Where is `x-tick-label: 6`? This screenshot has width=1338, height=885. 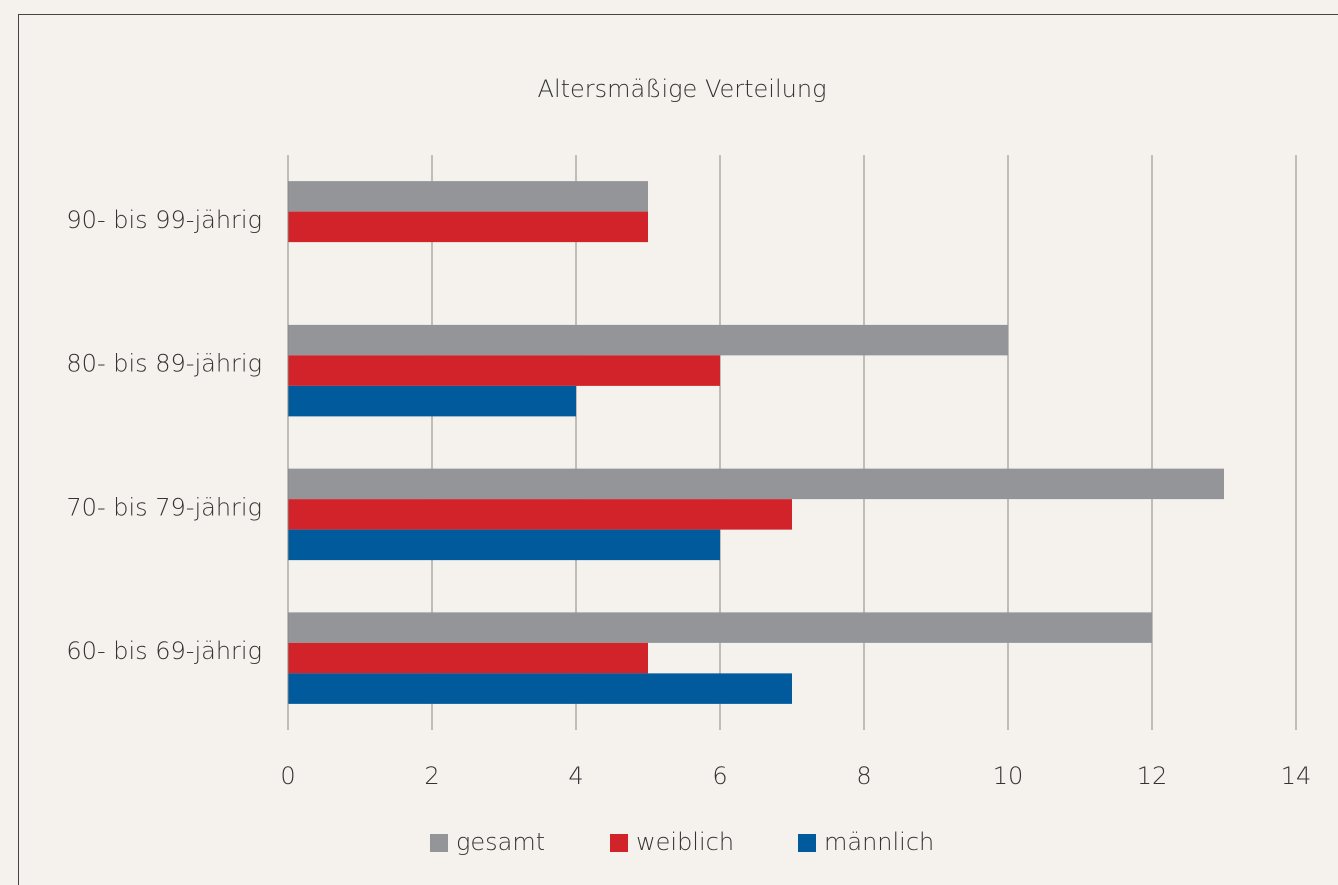 x-tick-label: 6 is located at coordinates (719, 776).